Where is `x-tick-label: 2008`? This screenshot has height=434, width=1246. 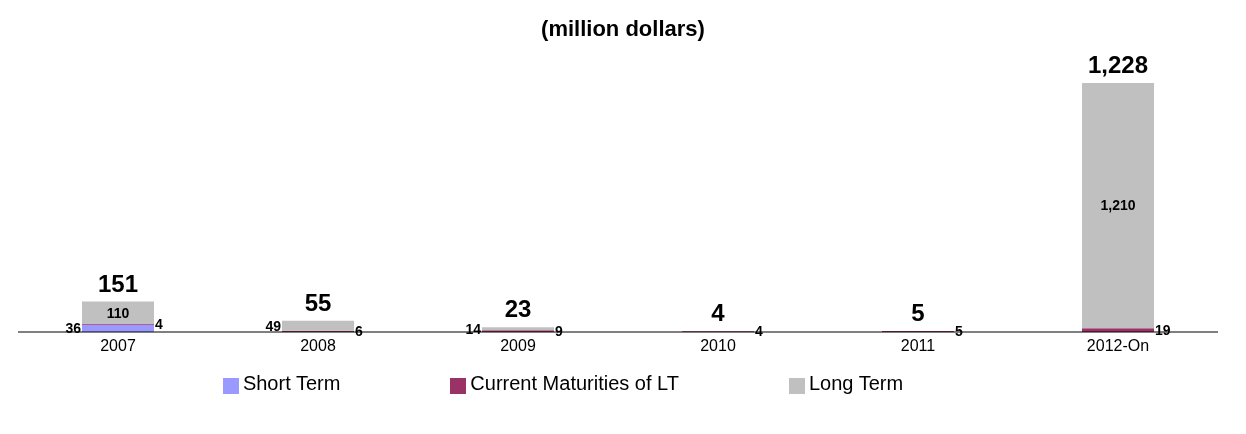
x-tick-label: 2008 is located at coordinates (318, 346).